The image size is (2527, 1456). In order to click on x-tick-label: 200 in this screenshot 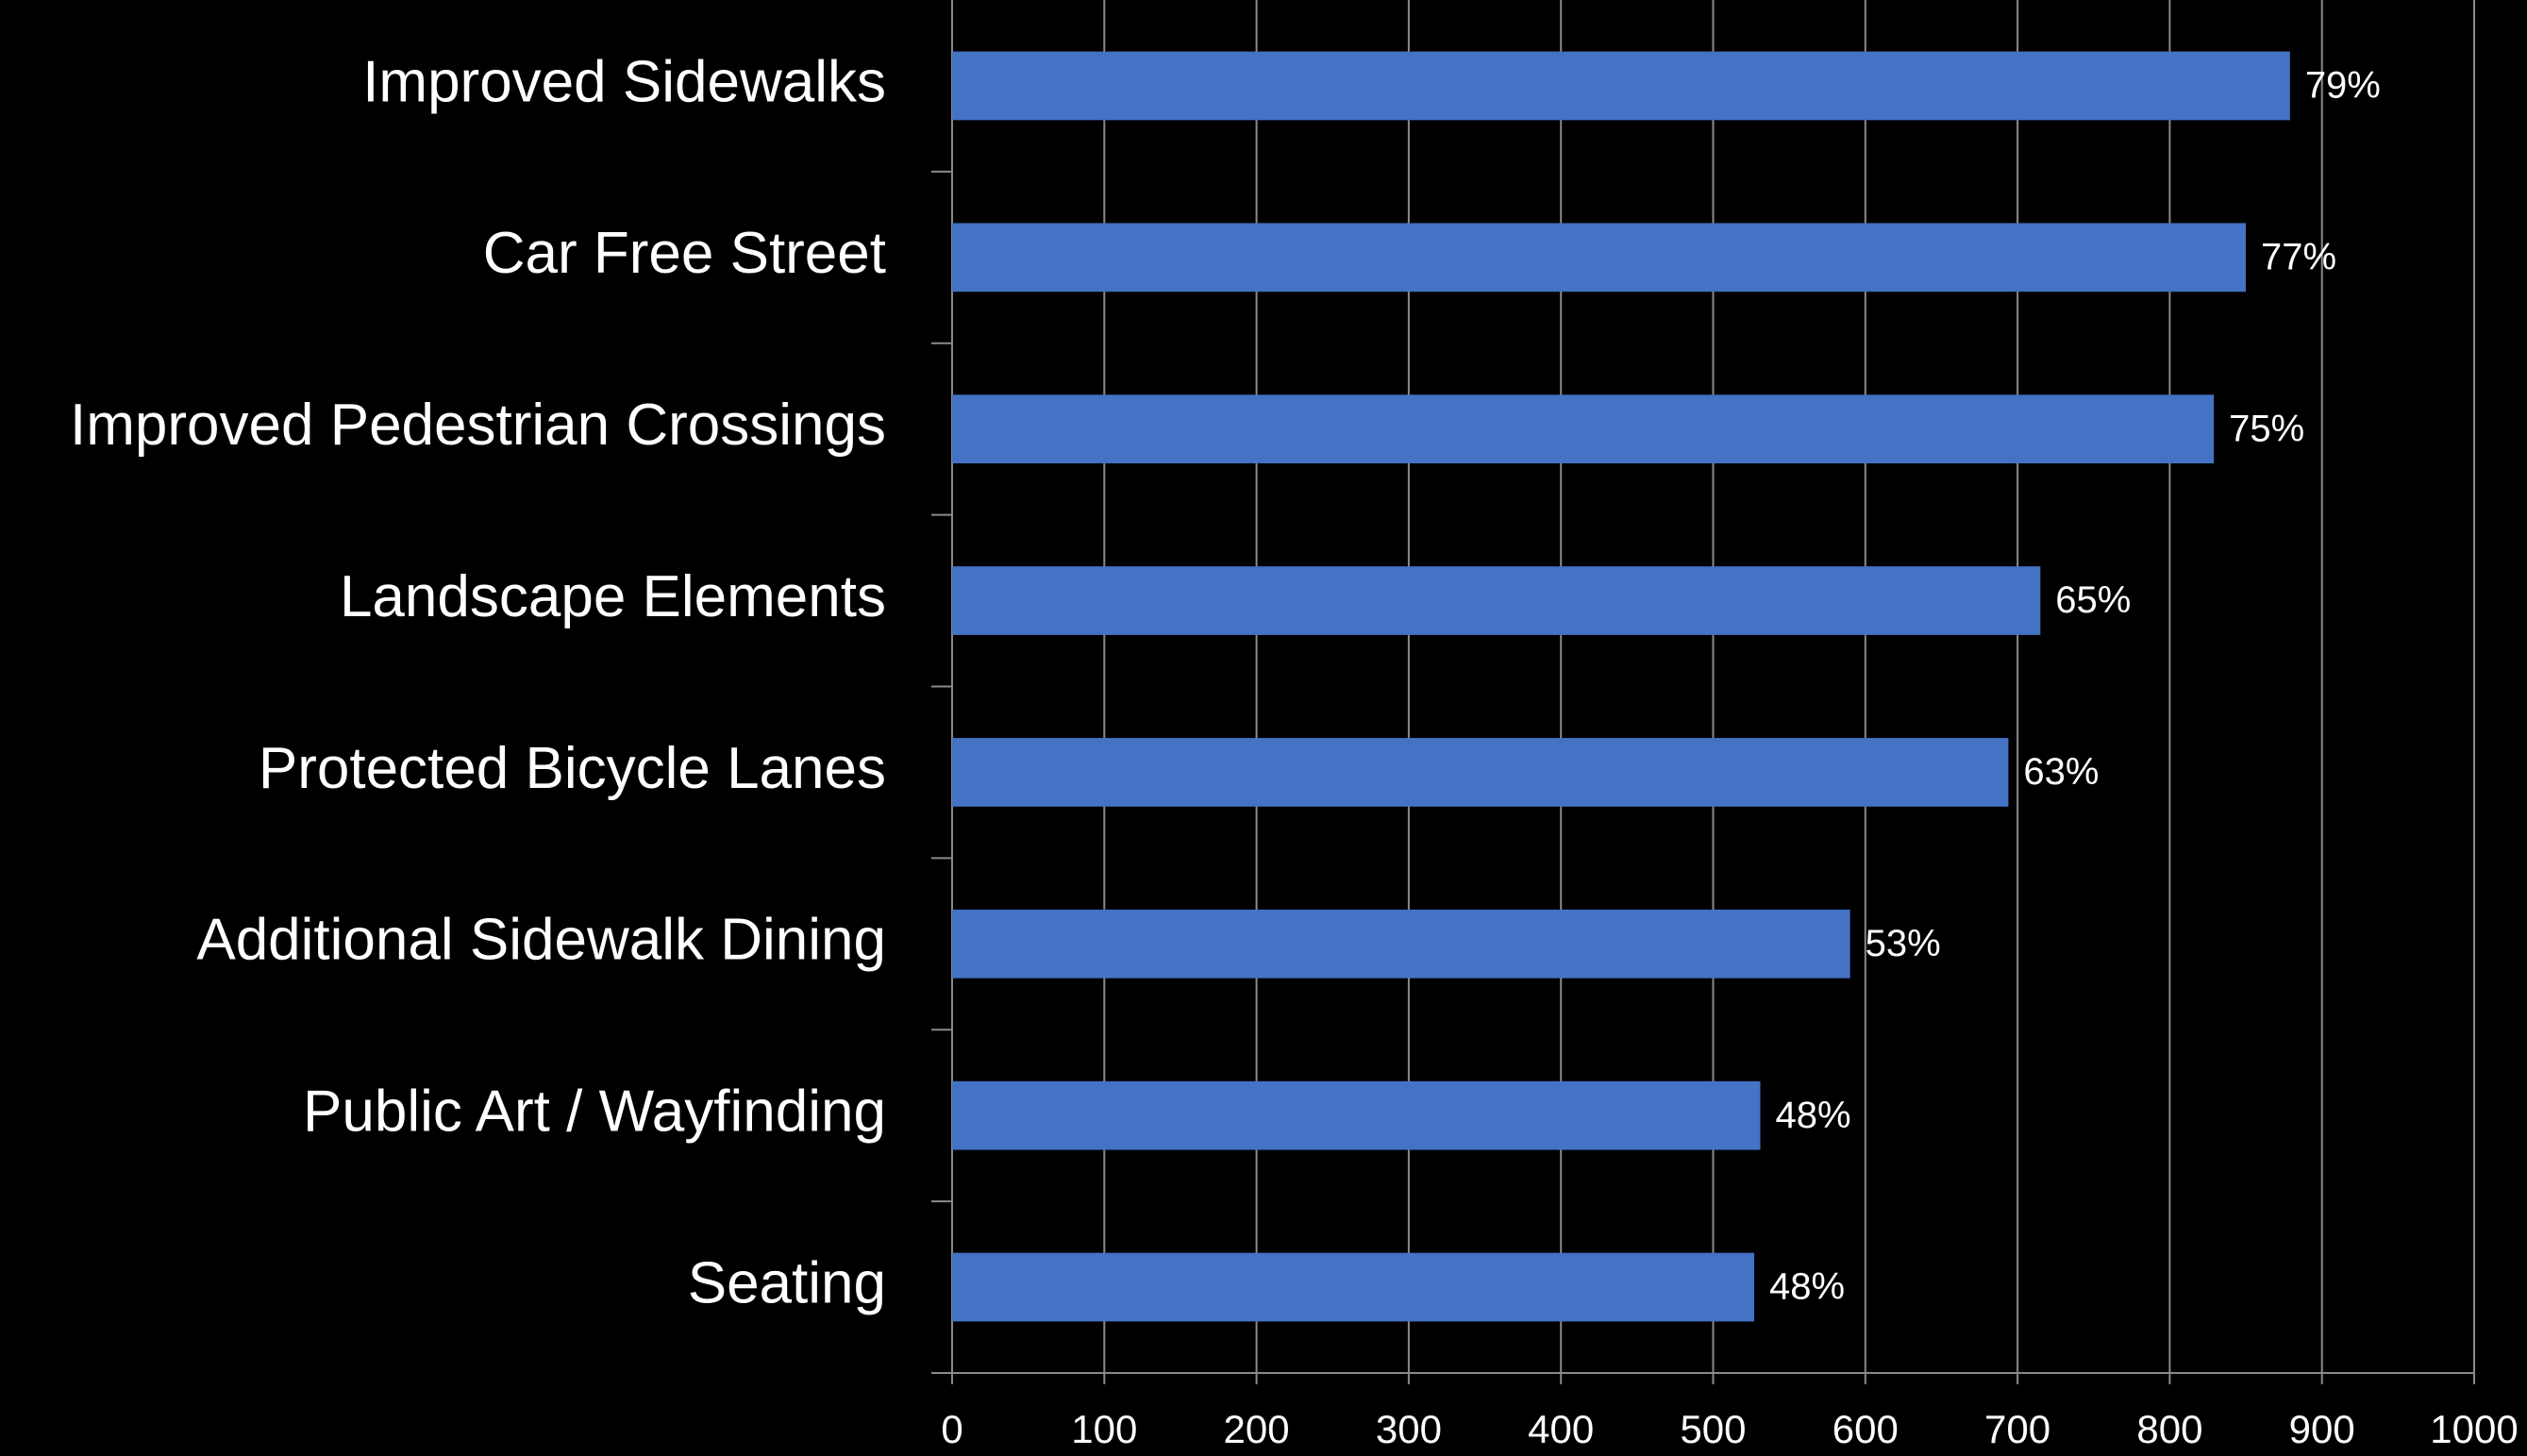, I will do `click(1257, 1429)`.